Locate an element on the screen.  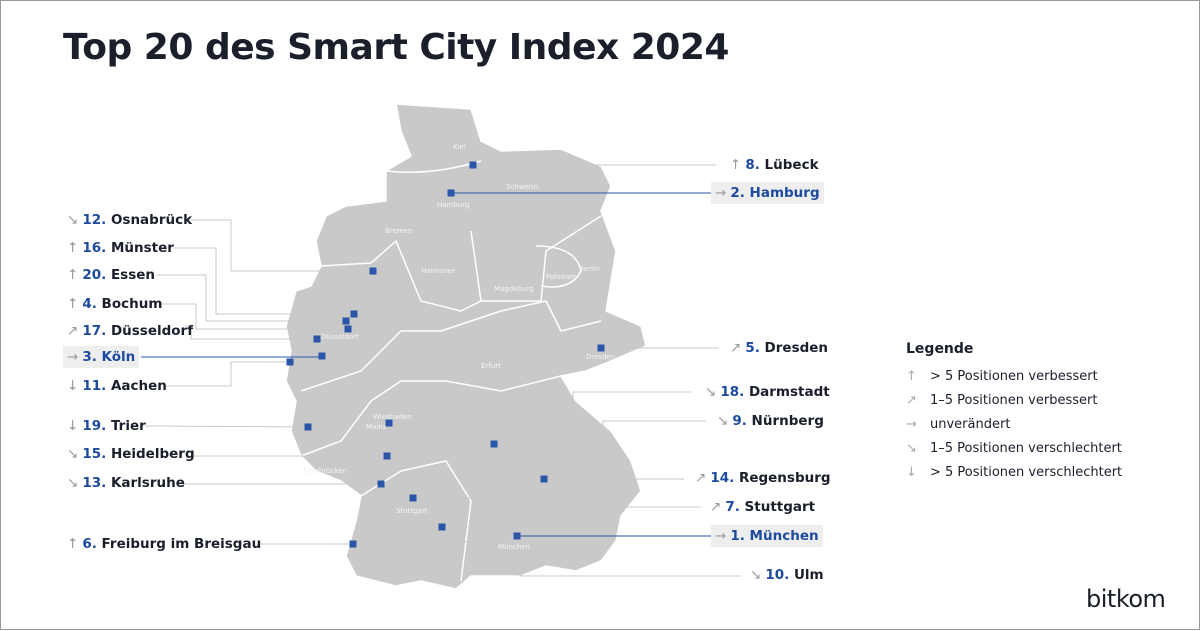
city-rank: 6. is located at coordinates (89, 544).